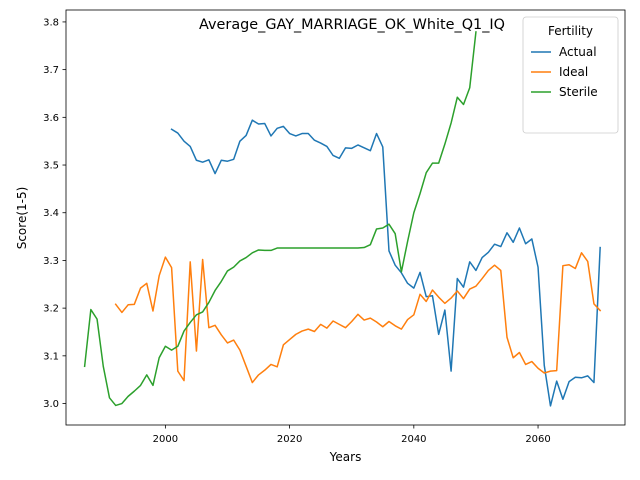 The height and width of the screenshot is (480, 640). What do you see at coordinates (51, 22) in the screenshot?
I see `y-tick-label: 3.8` at bounding box center [51, 22].